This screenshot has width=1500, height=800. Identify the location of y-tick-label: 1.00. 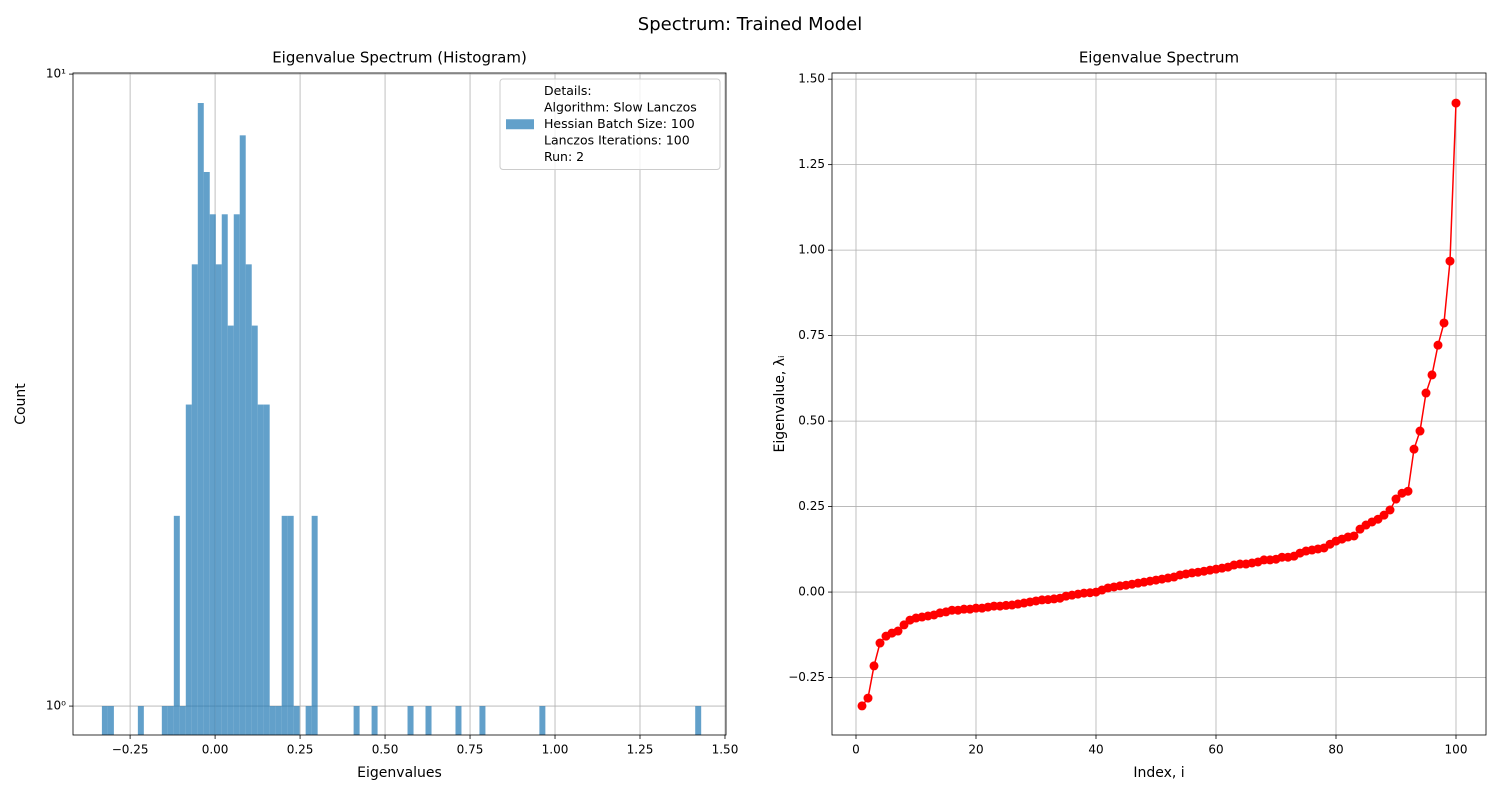
(811, 250).